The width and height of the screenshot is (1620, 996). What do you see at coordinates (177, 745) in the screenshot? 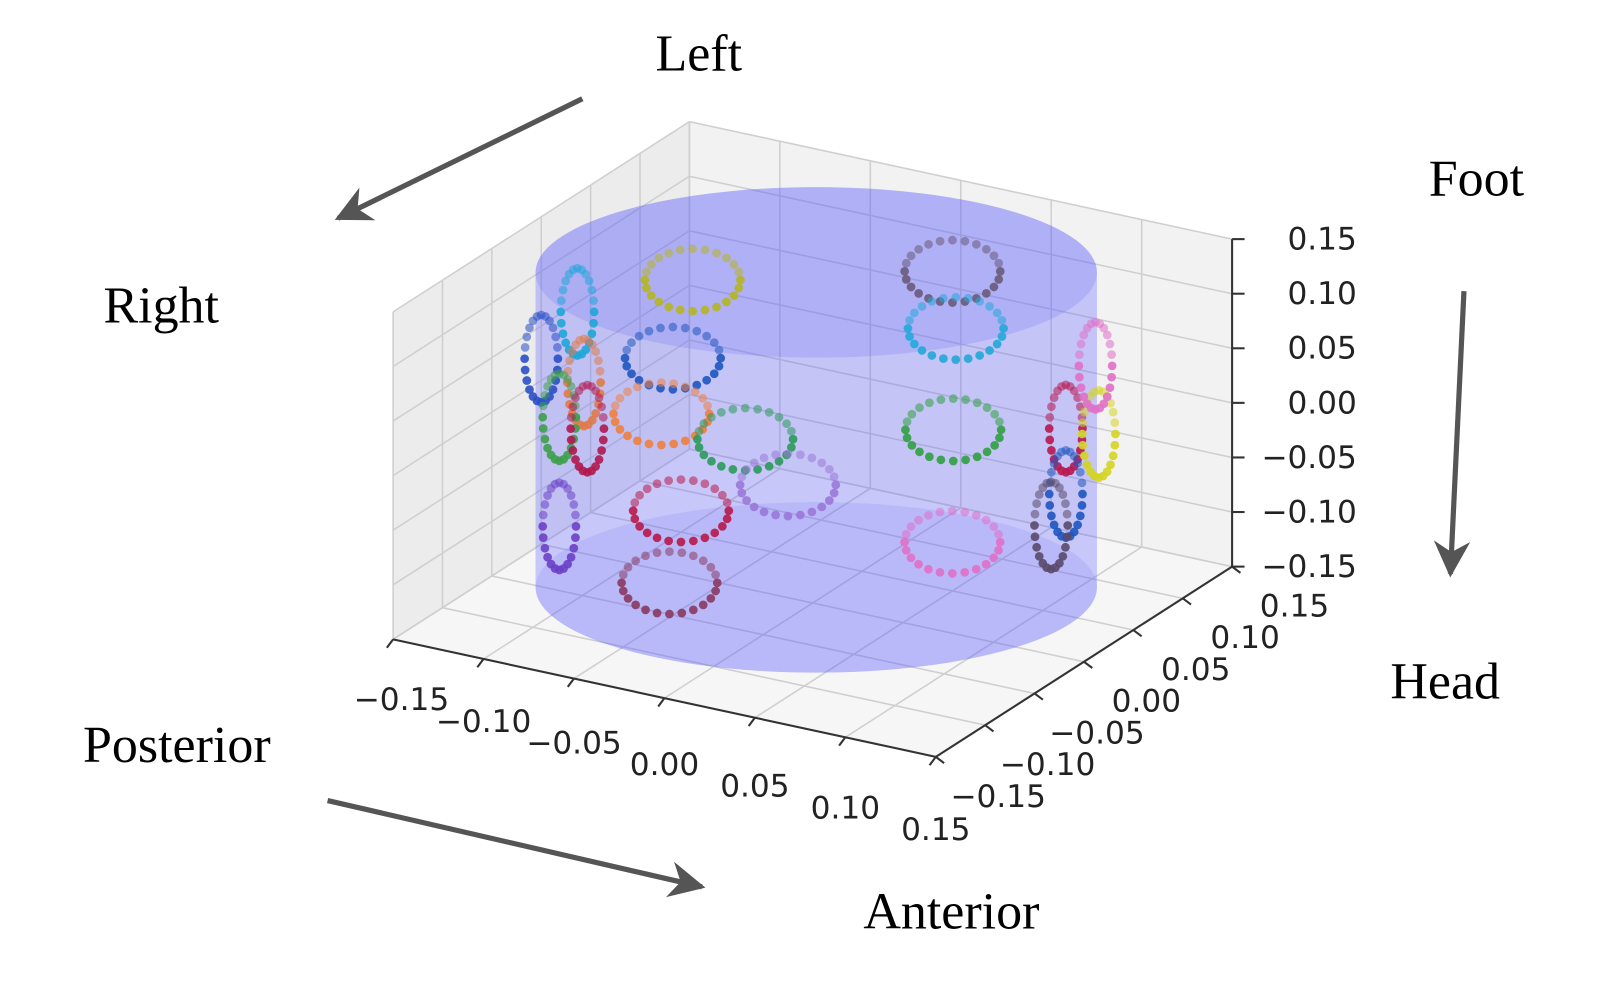
I see `label-posterior: Posterior` at bounding box center [177, 745].